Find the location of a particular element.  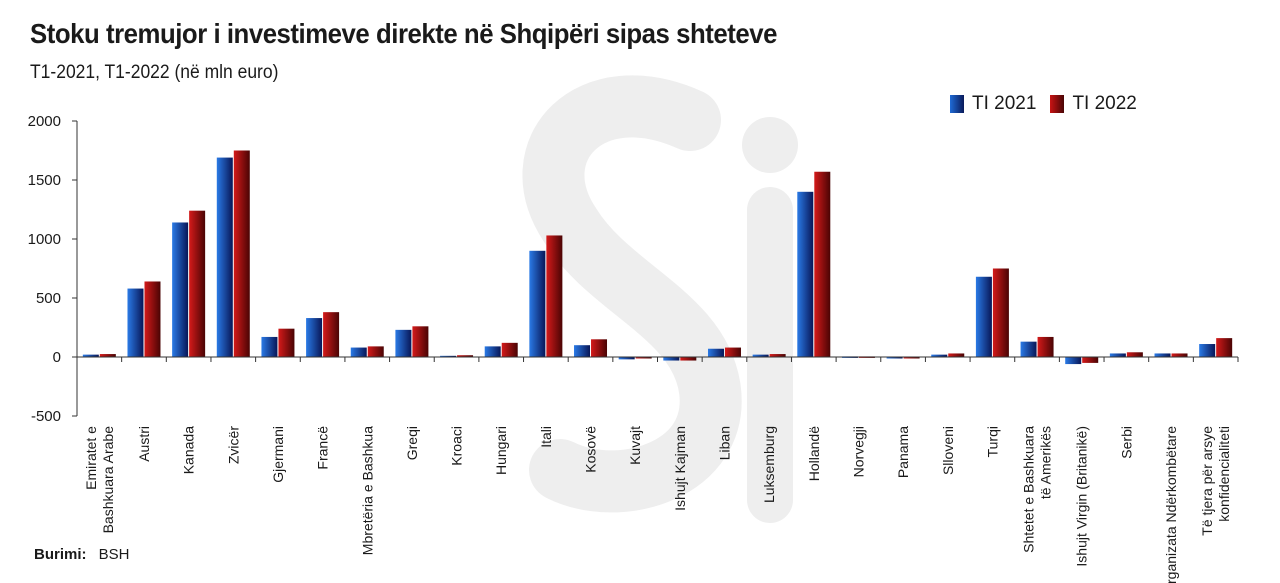

x-category-label: Hungari is located at coordinates (501, 450).